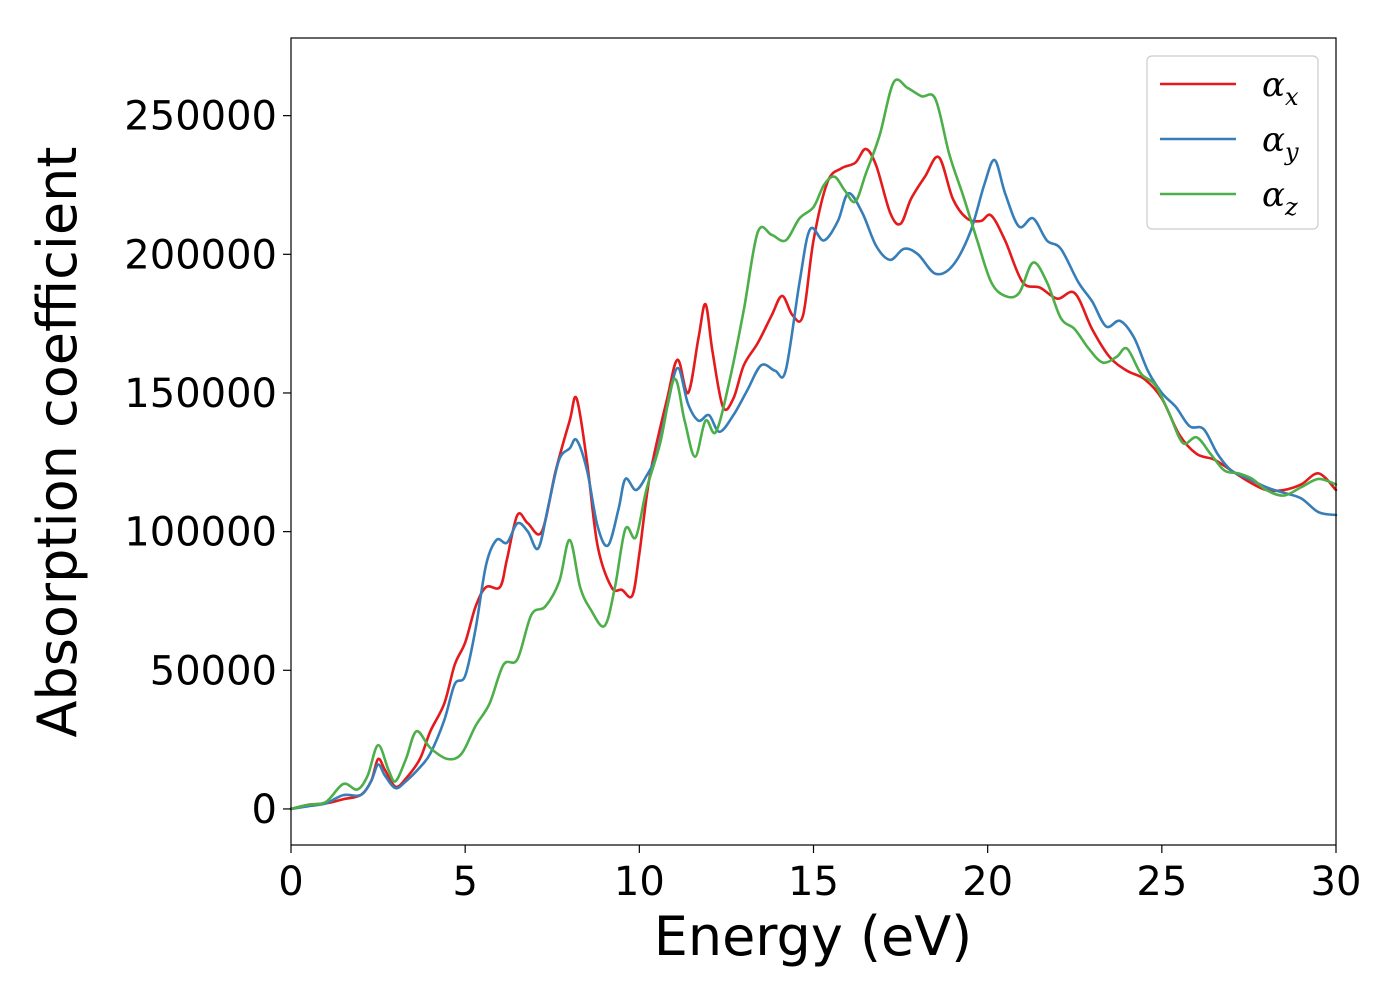 The image size is (1400, 1000). I want to click on y-tick-label: 100000, so click(200, 533).